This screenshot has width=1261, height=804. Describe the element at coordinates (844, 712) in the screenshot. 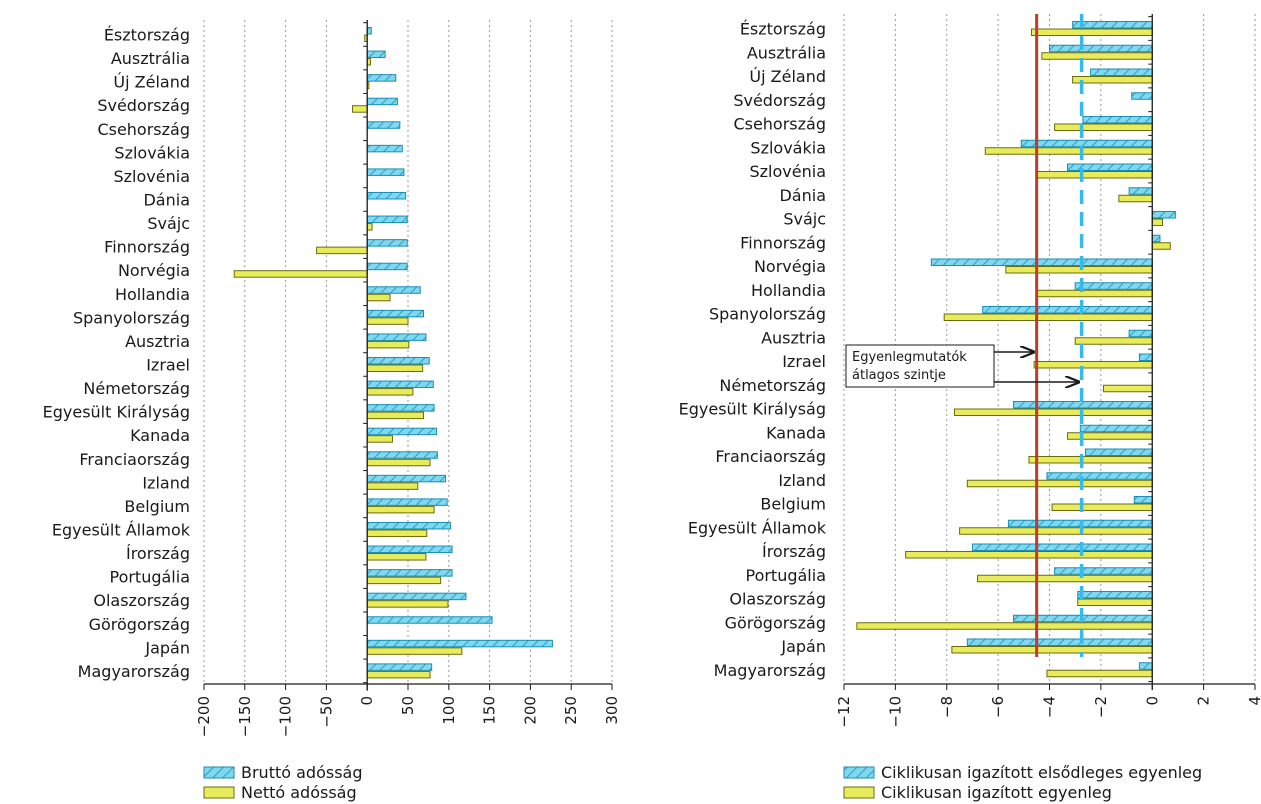

I see `x-tick-label: −12` at that location.